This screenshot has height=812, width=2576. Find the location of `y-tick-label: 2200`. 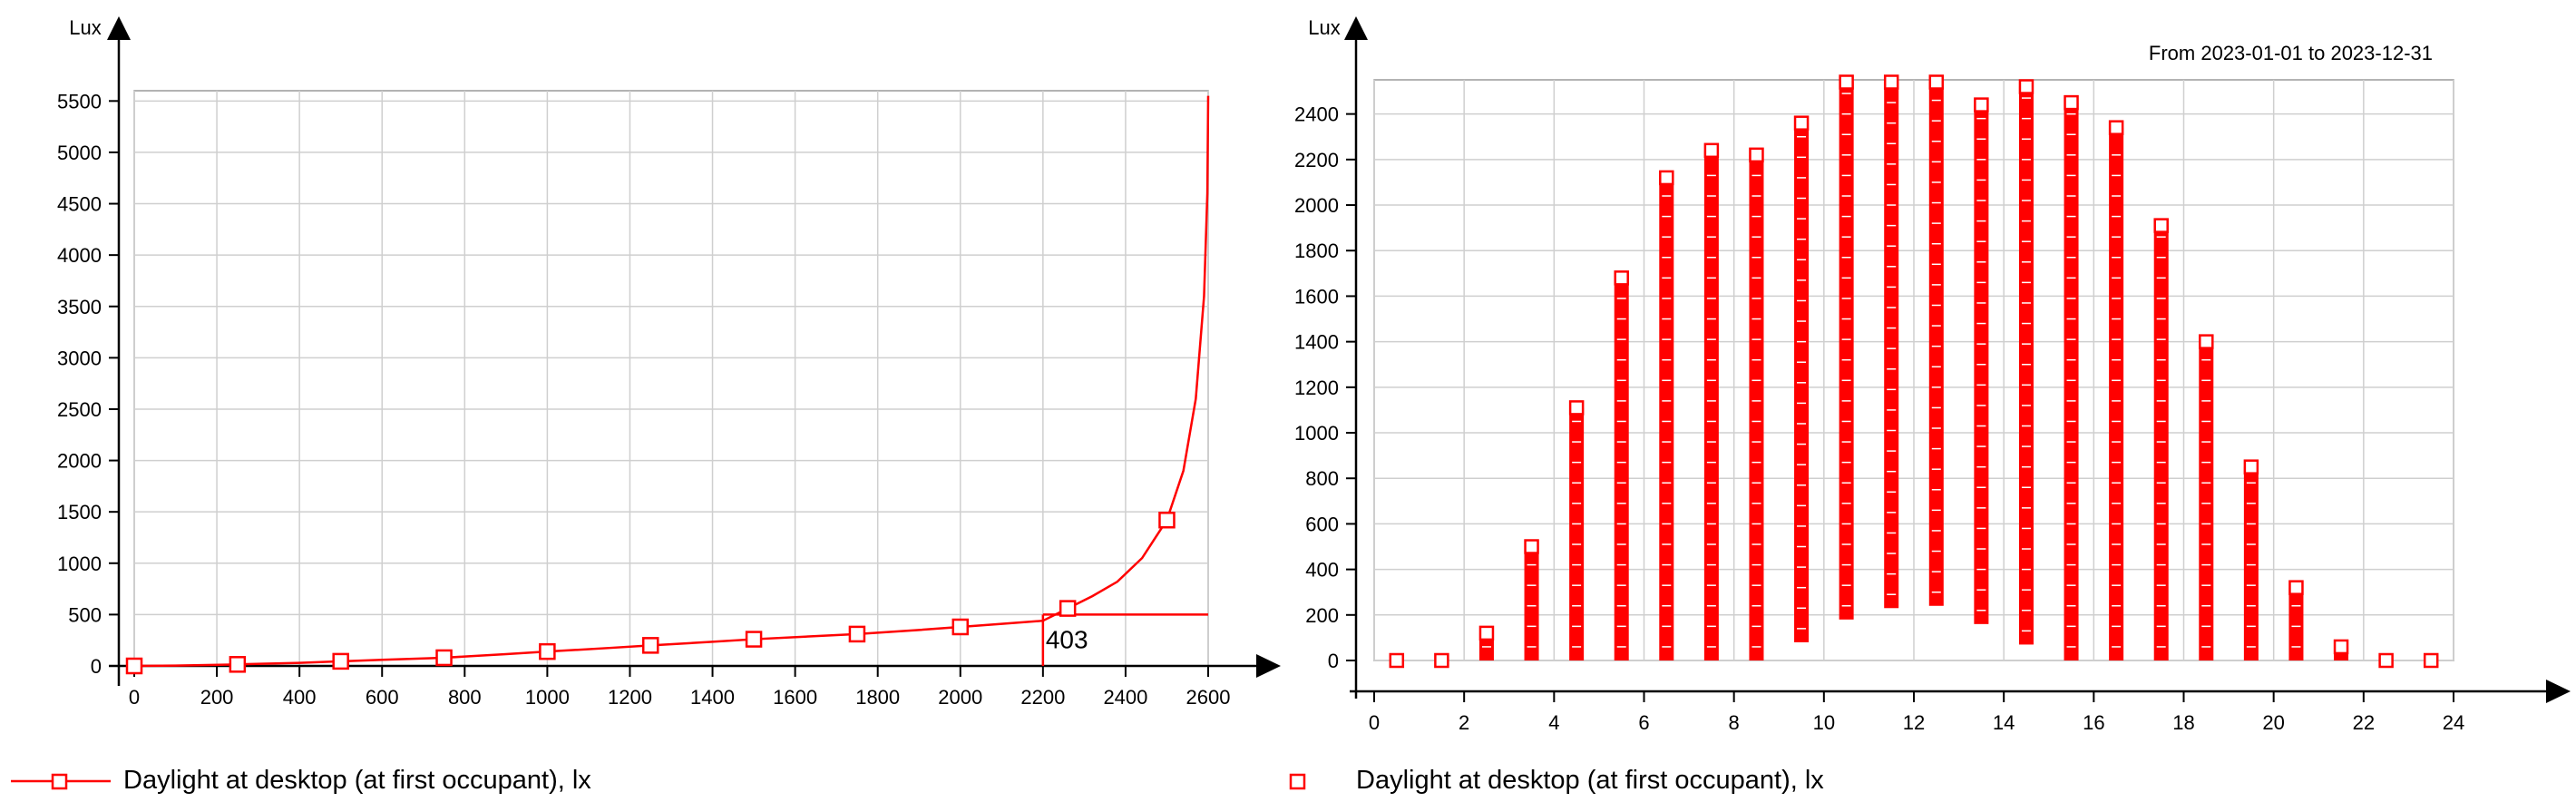

y-tick-label: 2200 is located at coordinates (1316, 160).